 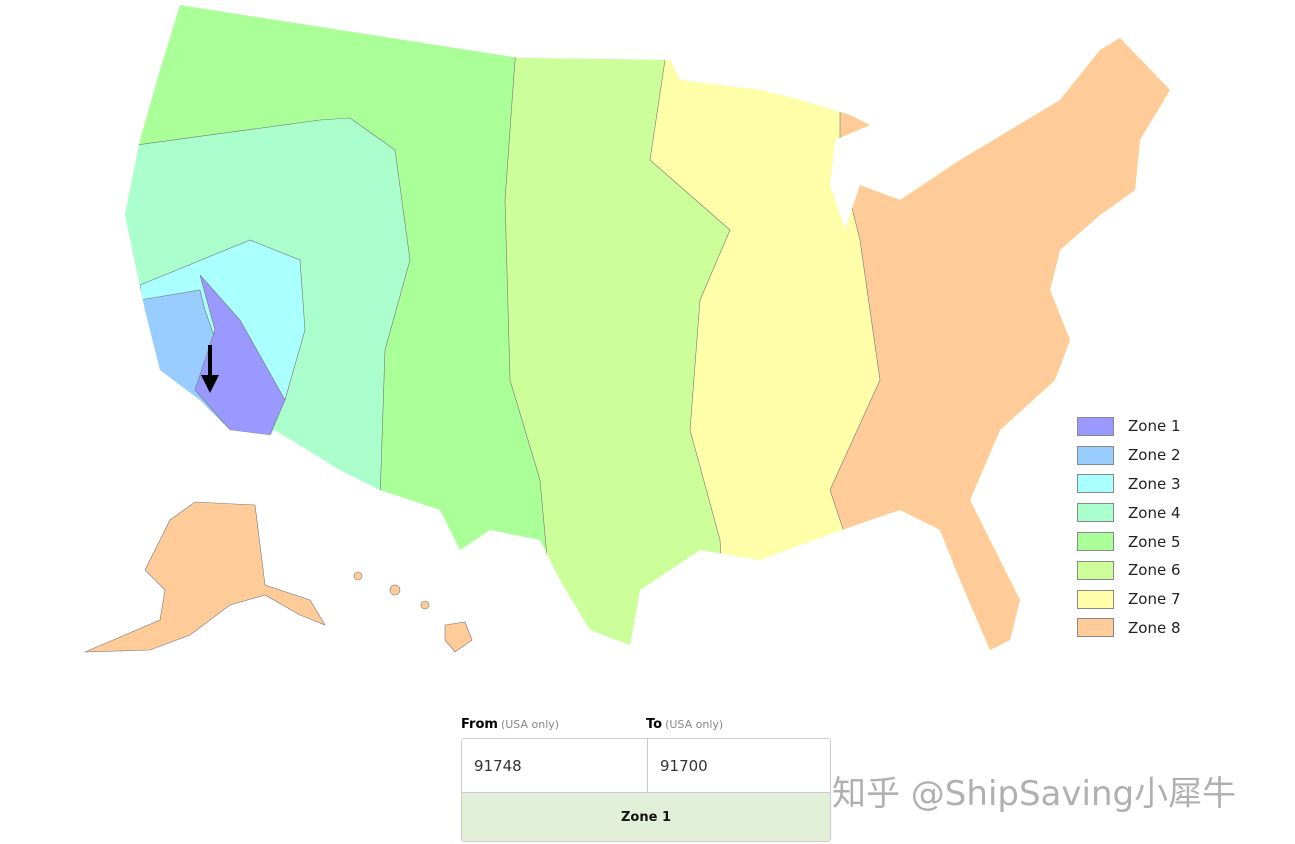 I want to click on legend-item: Zone 1, so click(x=1129, y=426).